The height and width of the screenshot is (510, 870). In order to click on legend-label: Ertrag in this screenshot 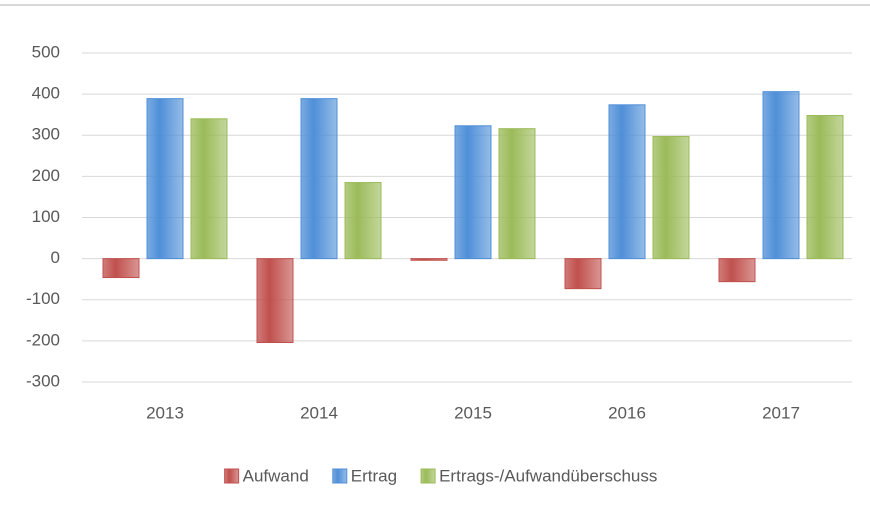, I will do `click(374, 475)`.